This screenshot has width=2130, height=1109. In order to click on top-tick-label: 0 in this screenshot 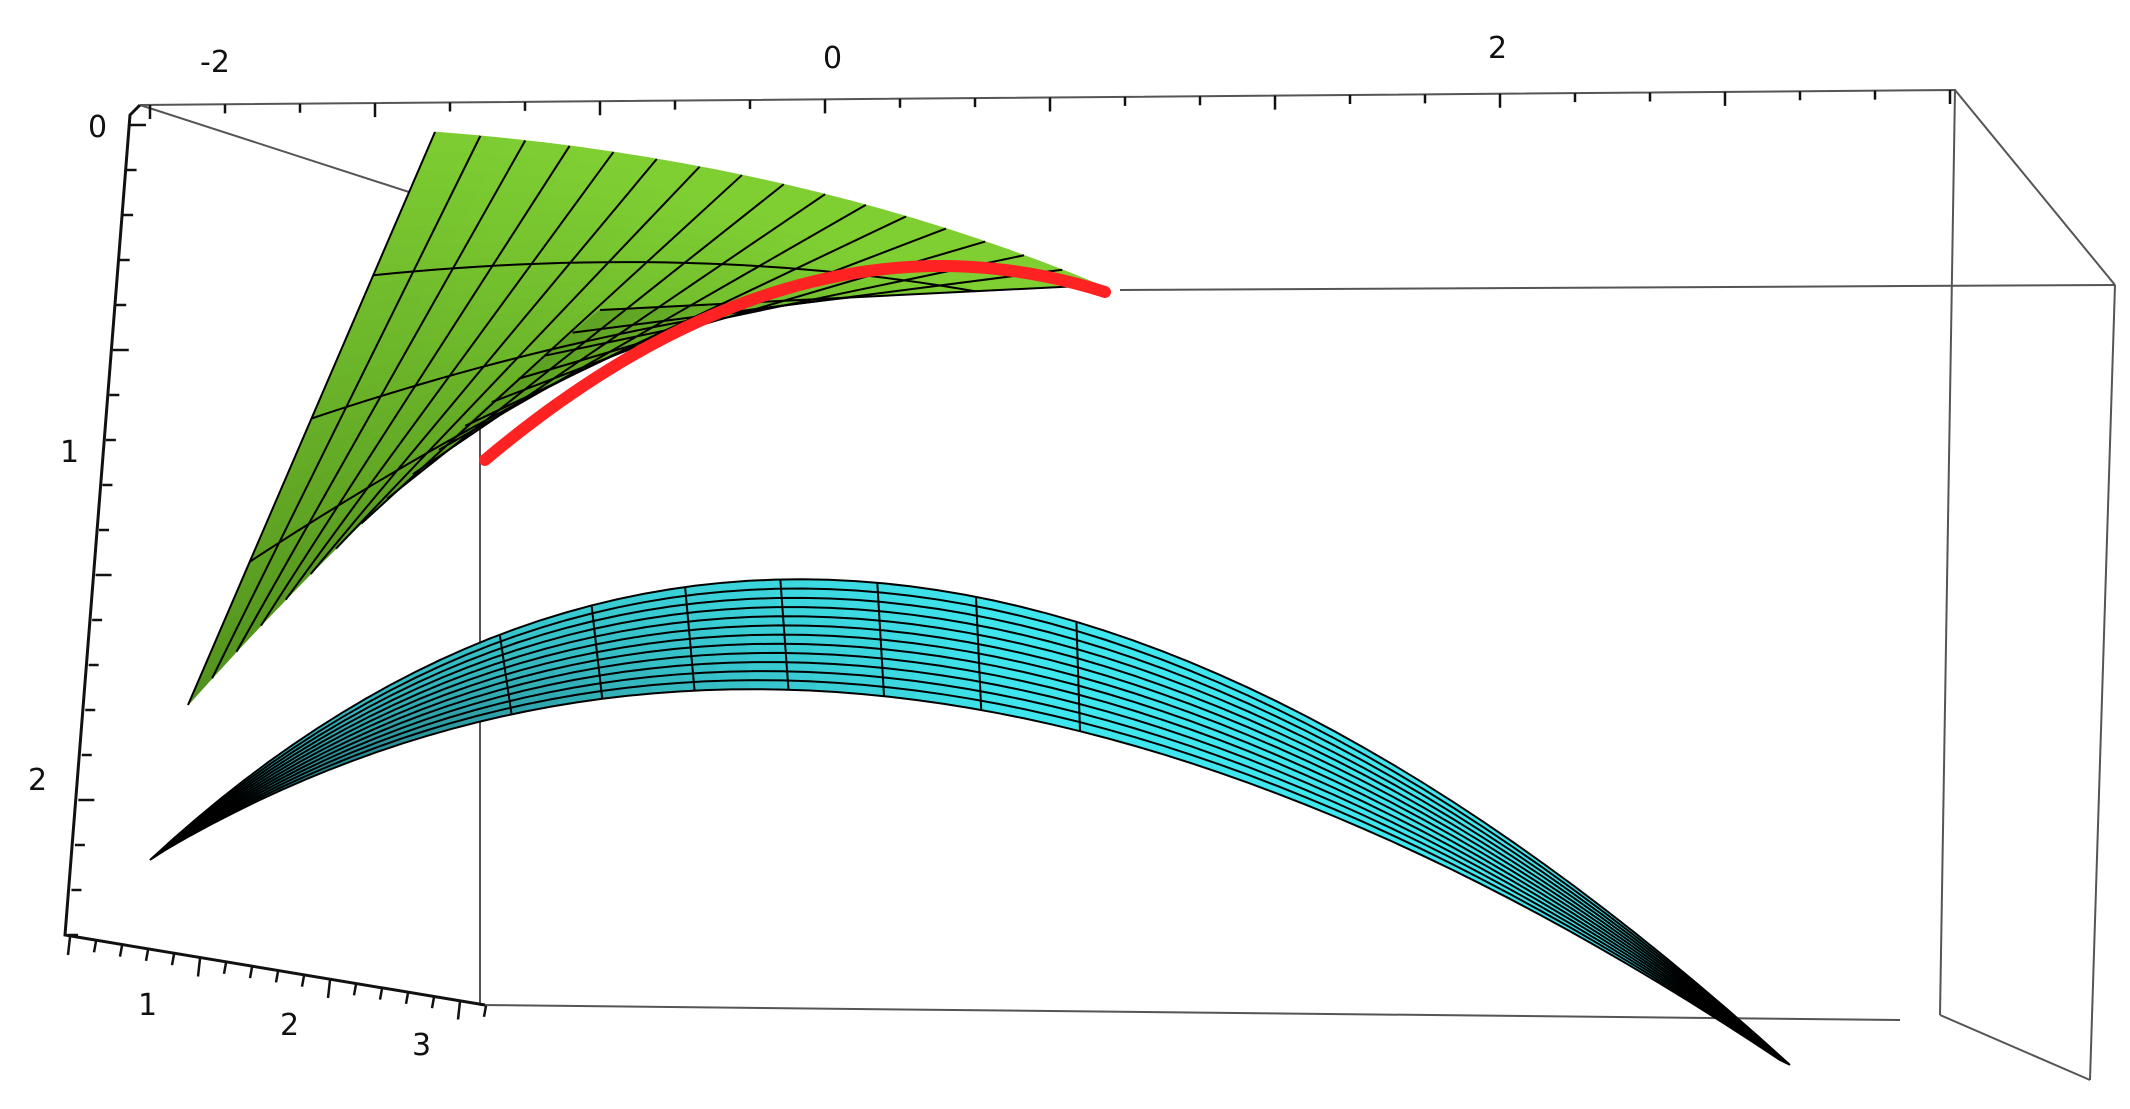, I will do `click(832, 58)`.